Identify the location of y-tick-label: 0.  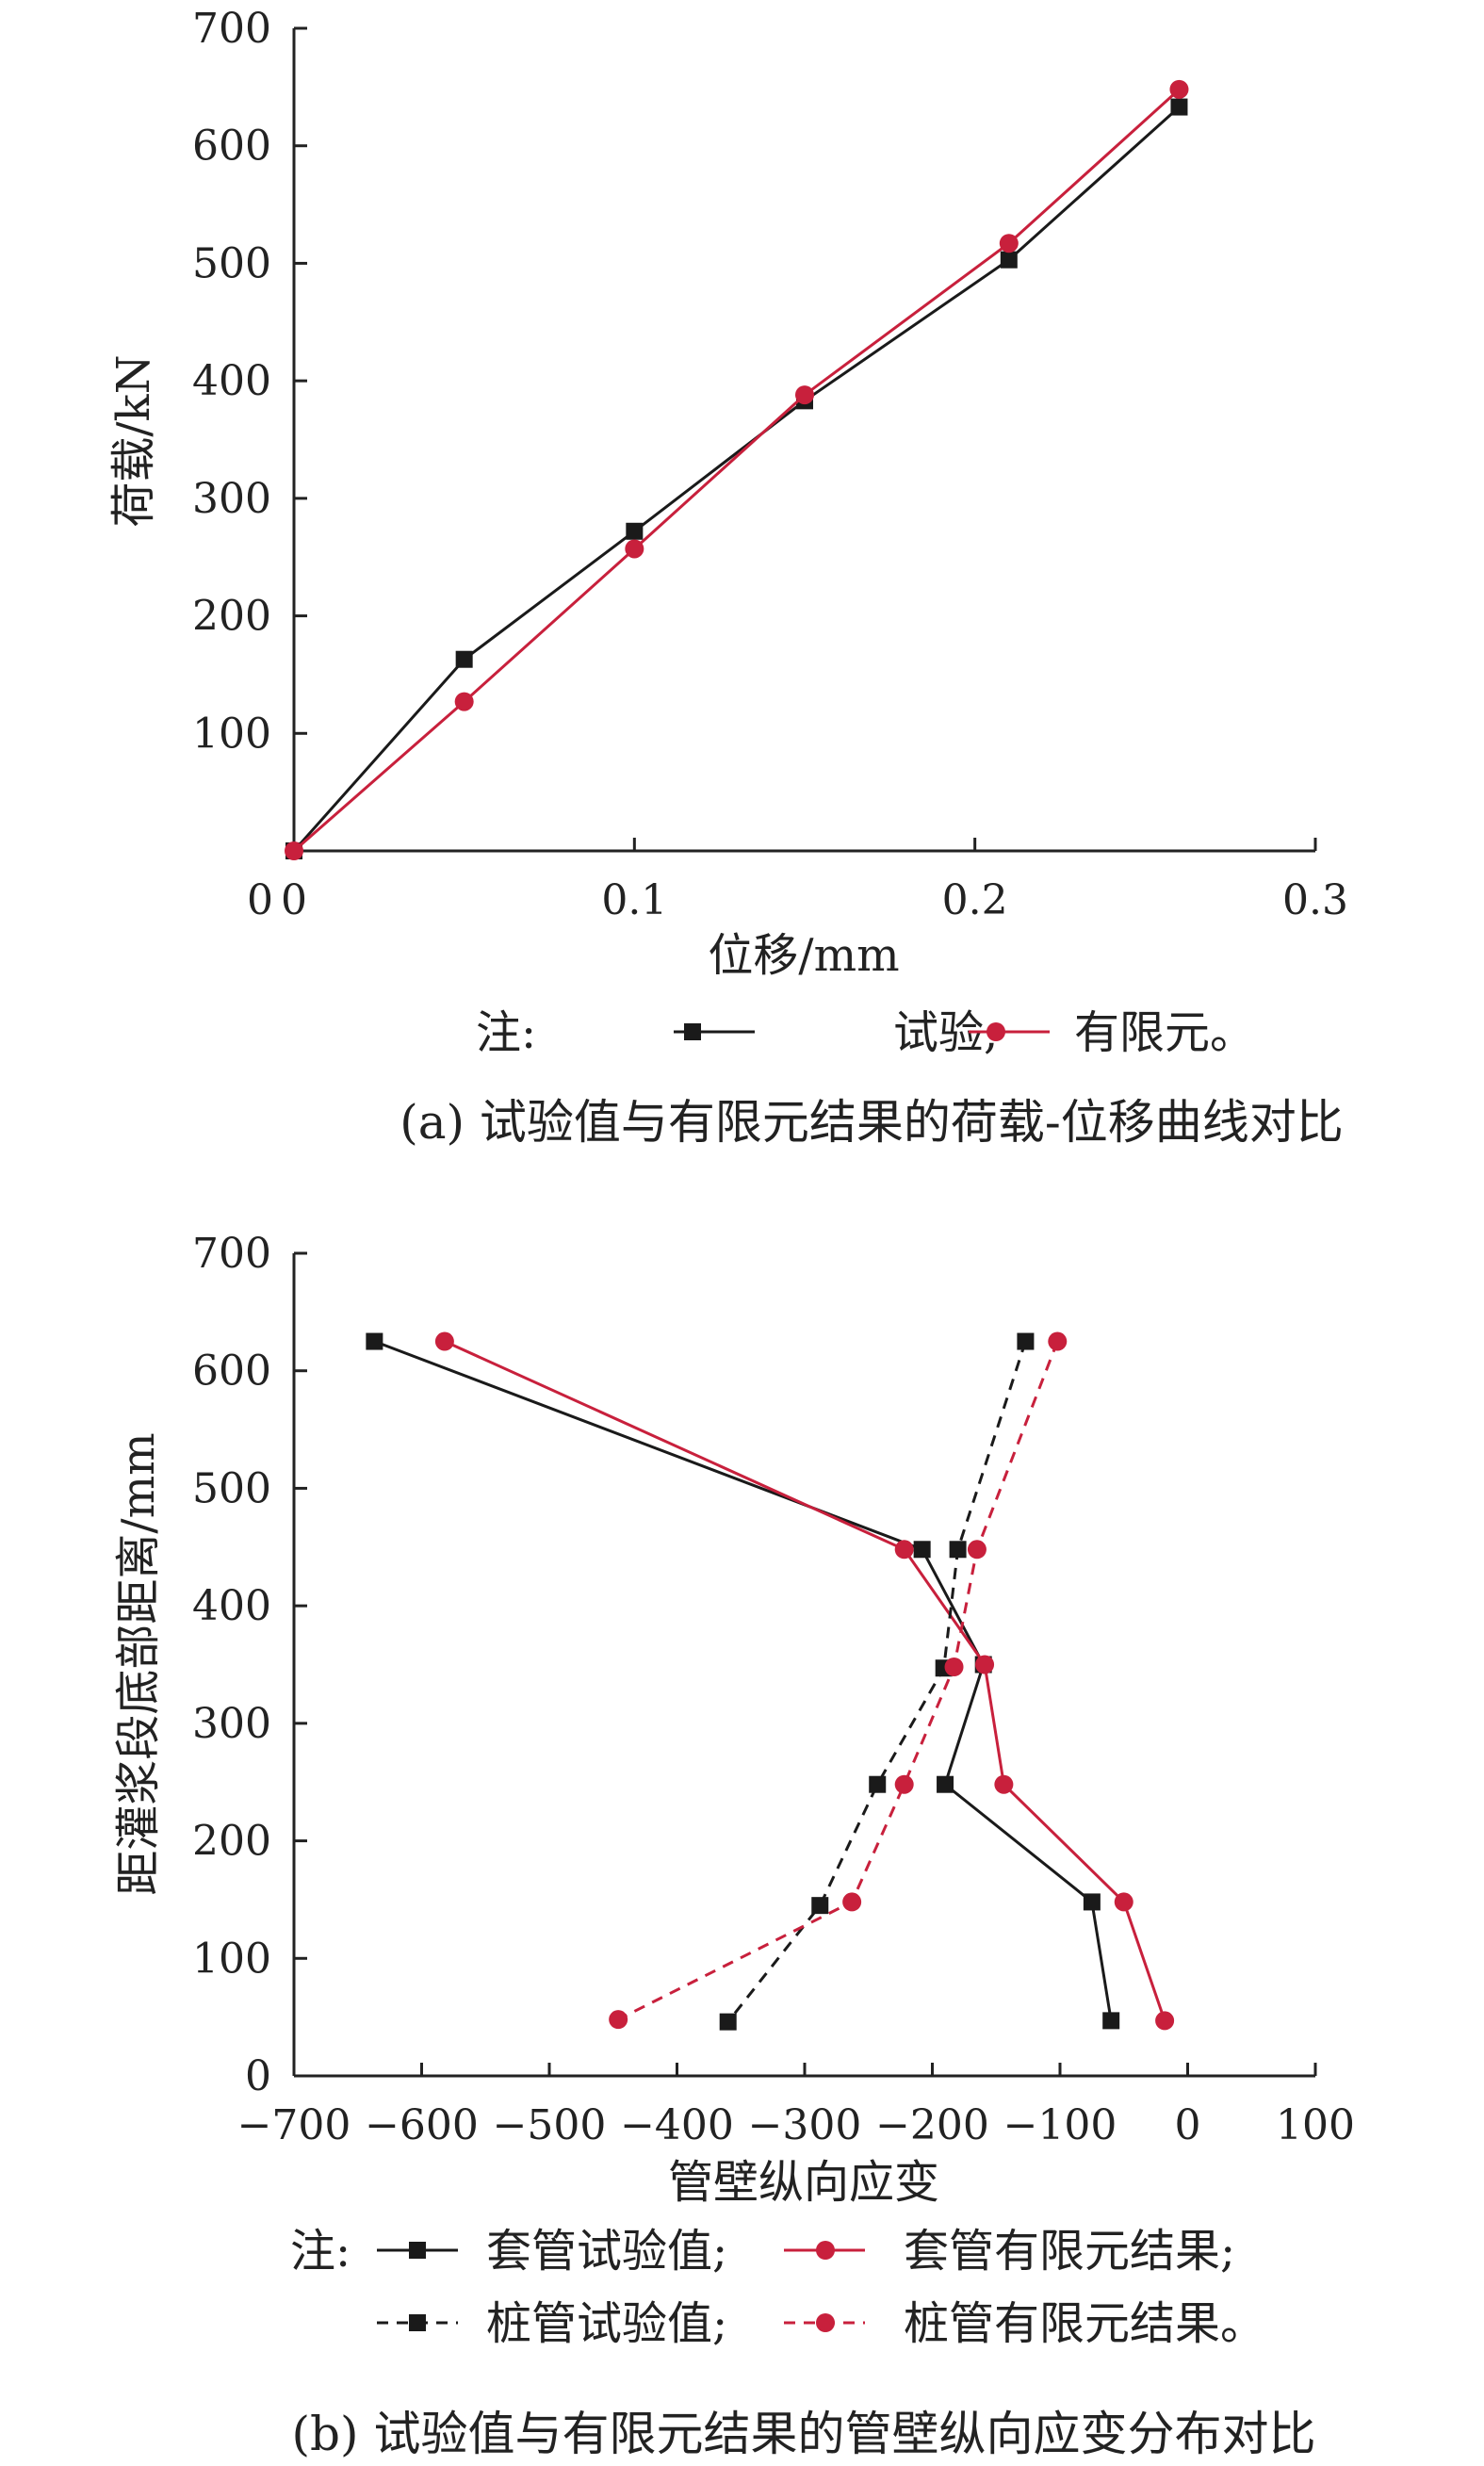
(258, 2076).